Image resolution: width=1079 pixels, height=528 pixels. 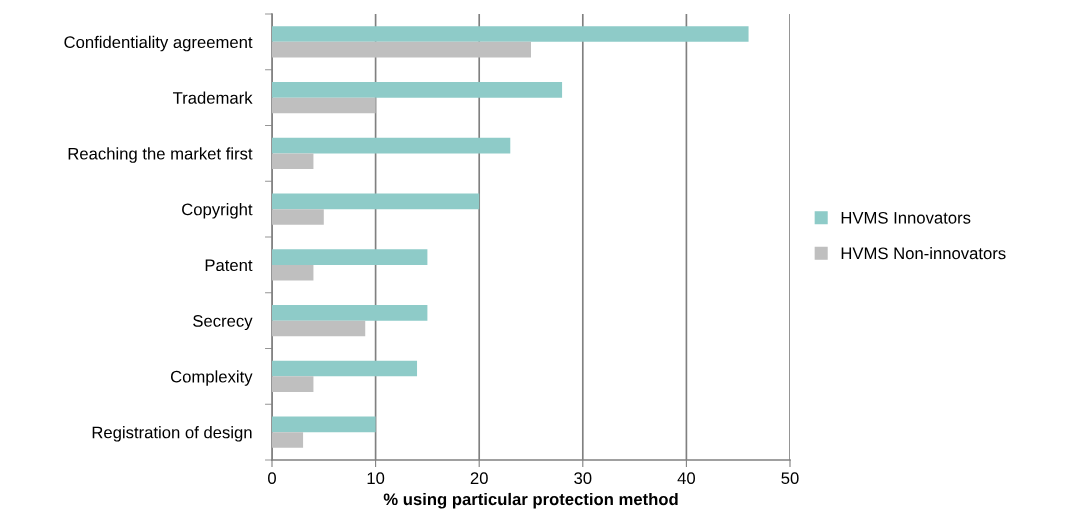 What do you see at coordinates (158, 43) in the screenshot?
I see `y-tick-label: Confidentiality agreement` at bounding box center [158, 43].